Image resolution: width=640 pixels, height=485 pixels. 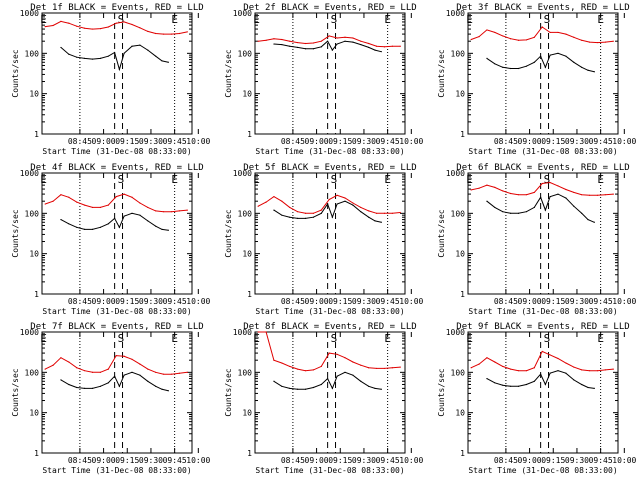 I want to click on panel-title: Det 1f BLACK = Events, RED = LLD, so click(x=116, y=8).